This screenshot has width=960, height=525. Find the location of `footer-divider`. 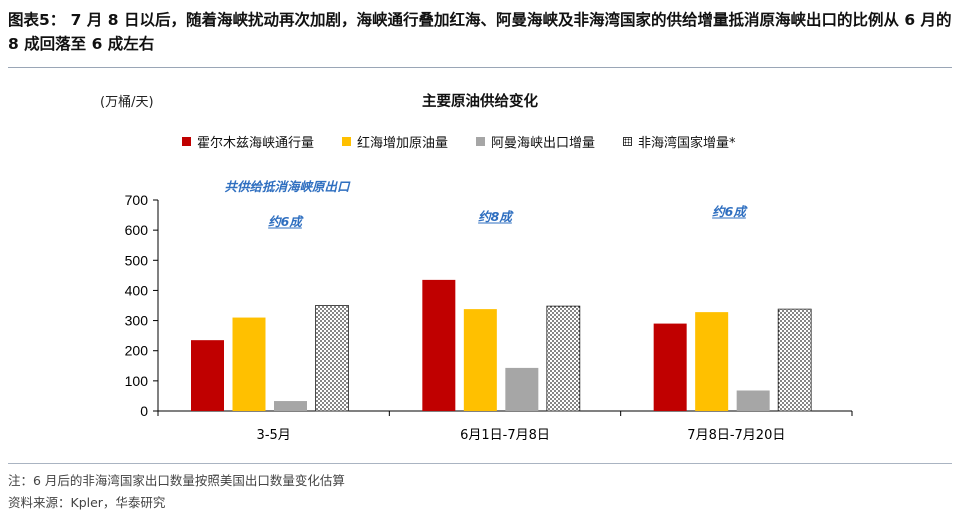

footer-divider is located at coordinates (480, 463).